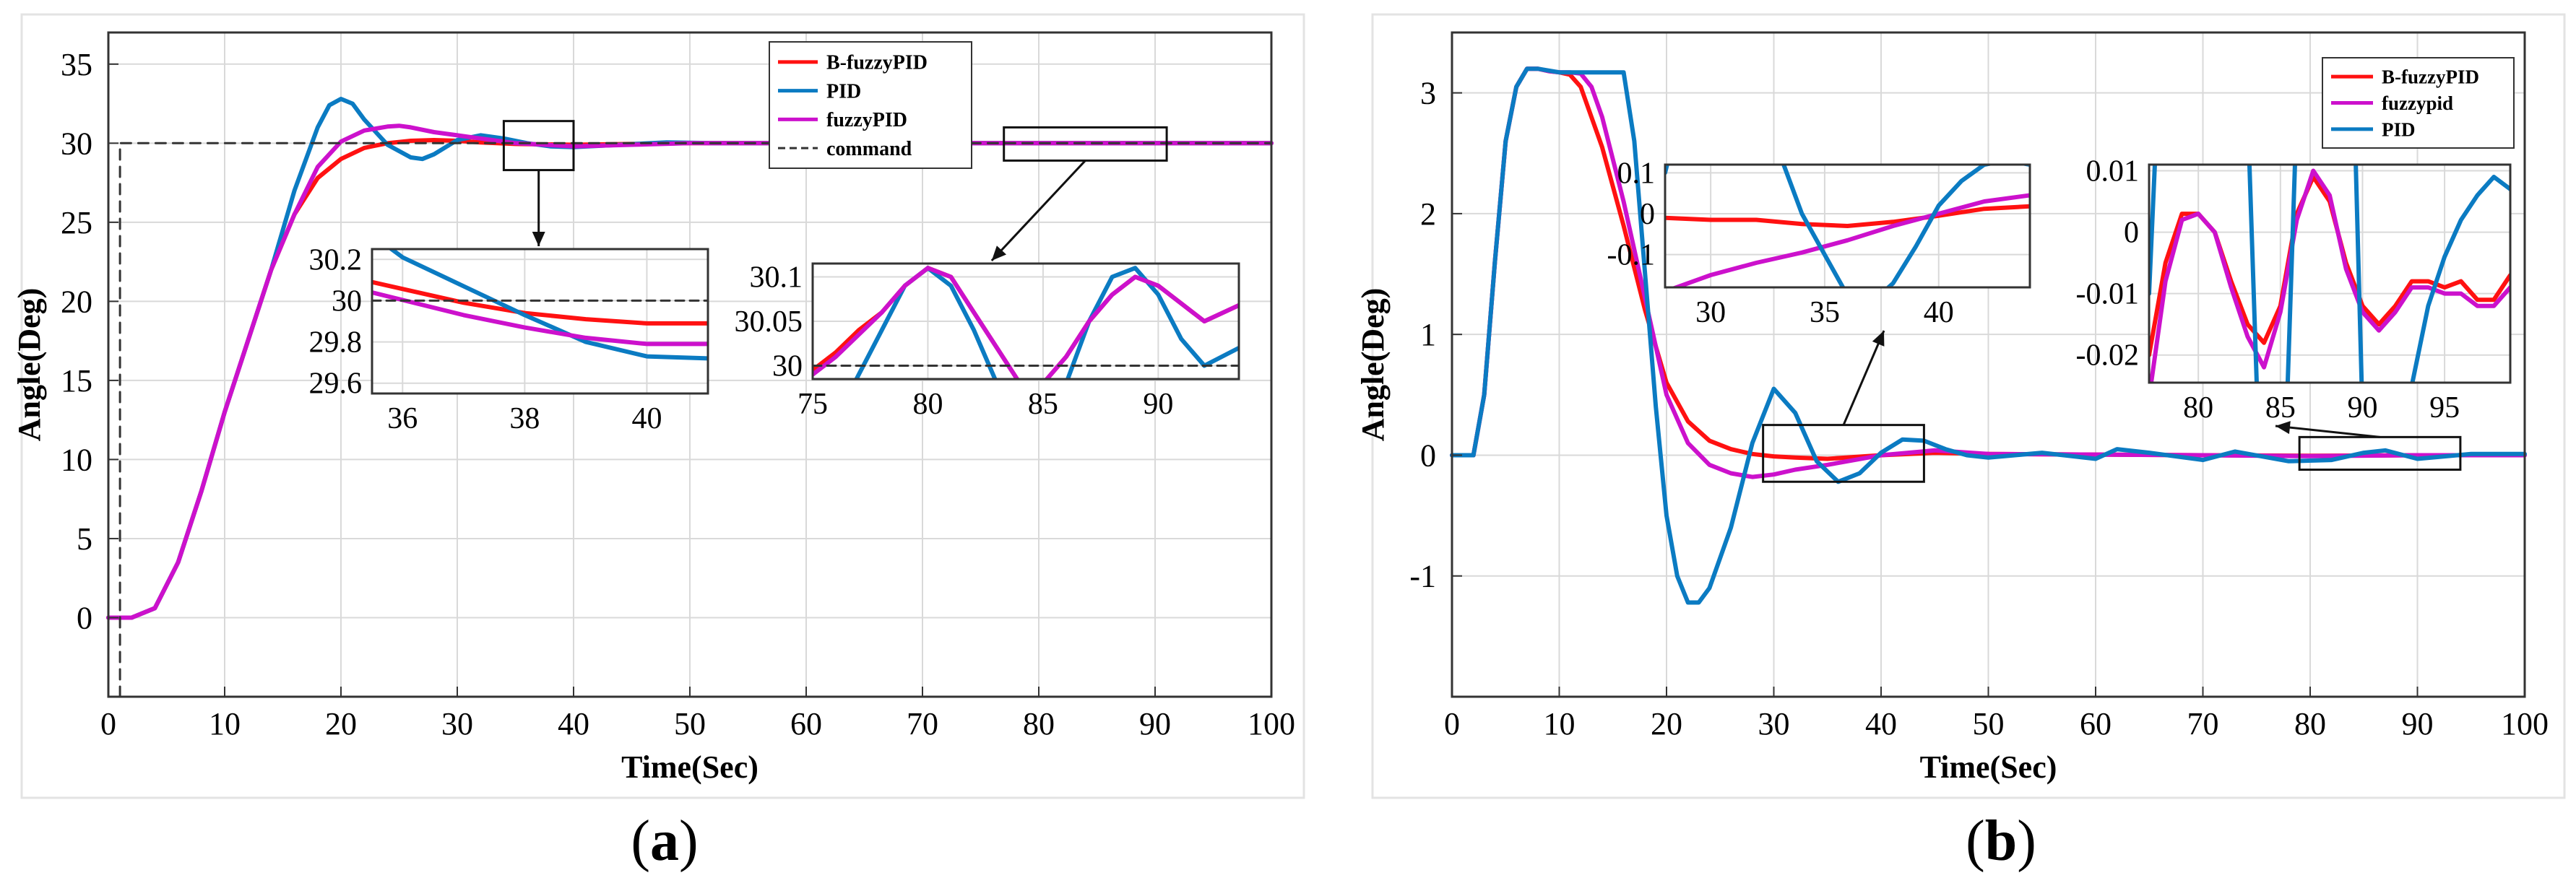 This screenshot has height=896, width=2576. I want to click on inset-y-tick-label: 0.01, so click(2113, 171).